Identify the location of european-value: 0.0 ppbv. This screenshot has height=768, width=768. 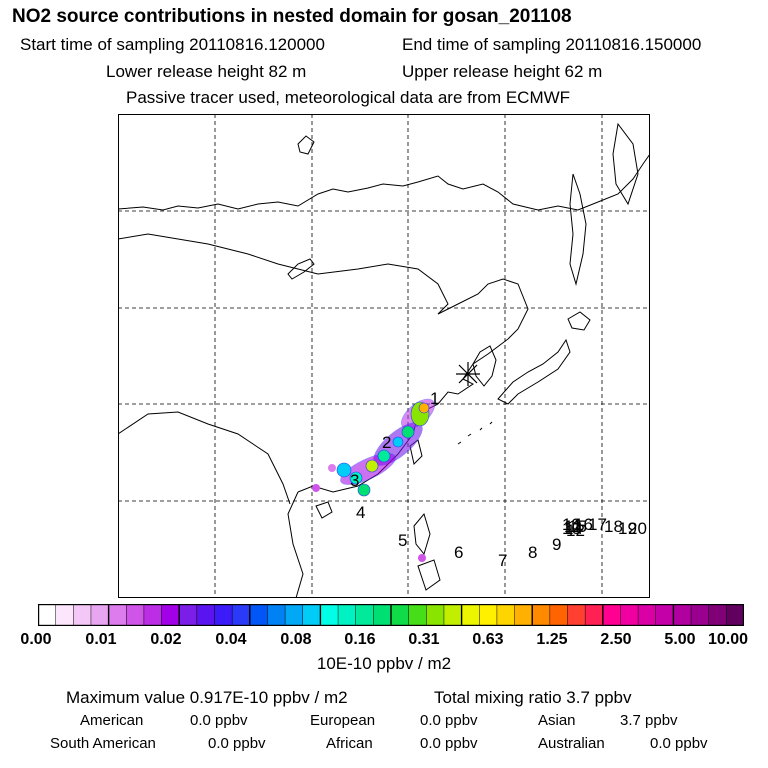
(449, 720).